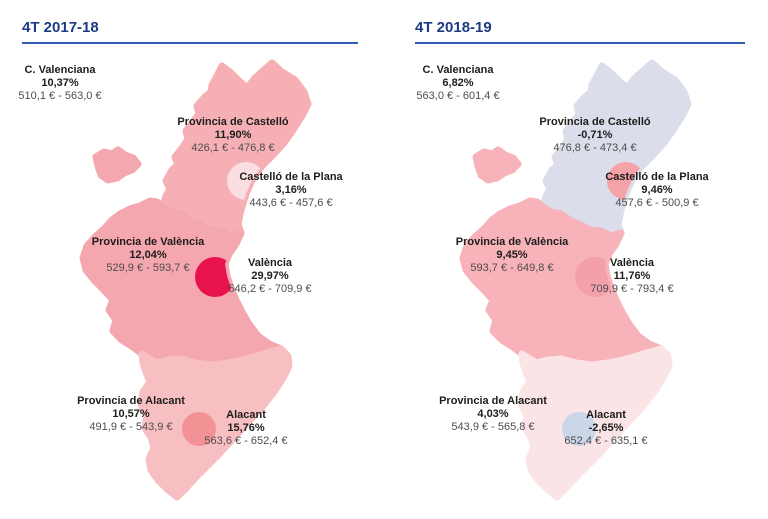  Describe the element at coordinates (595, 148) in the screenshot. I see `region-range: 476,8 € - 473,4 €` at that location.